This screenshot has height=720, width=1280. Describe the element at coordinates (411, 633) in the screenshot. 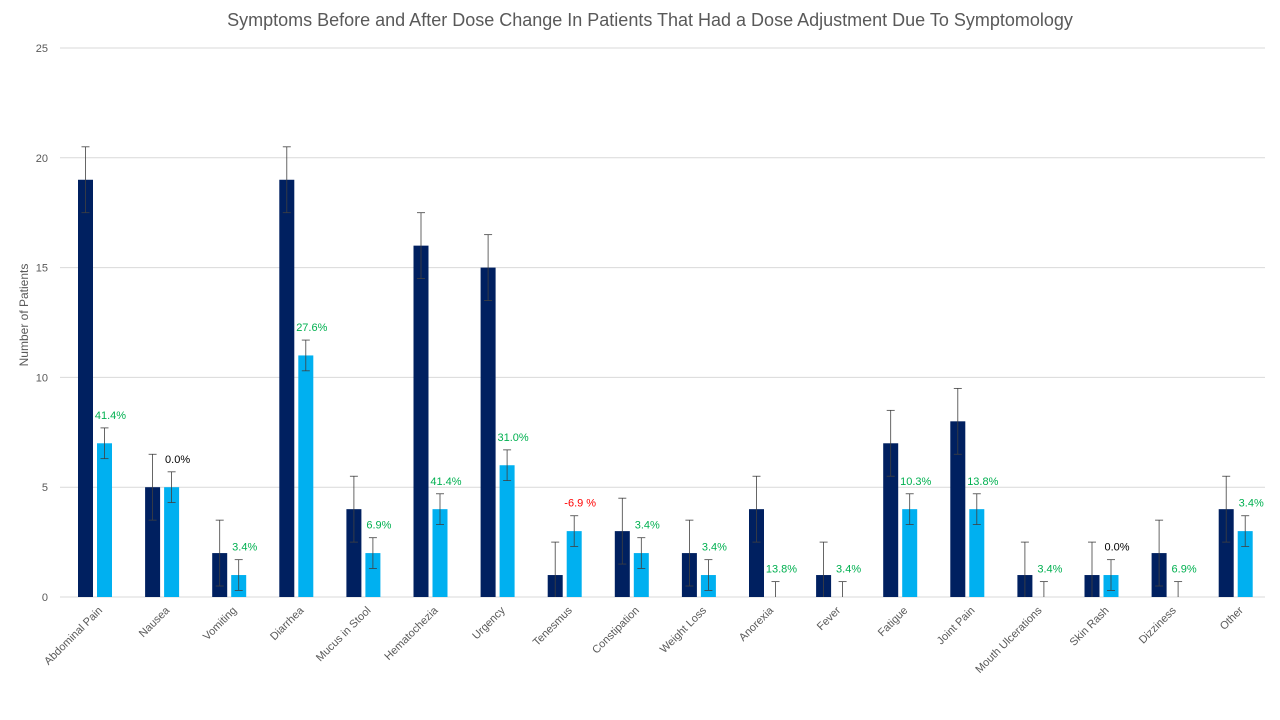

I see `category-label: Hematochezia` at that location.